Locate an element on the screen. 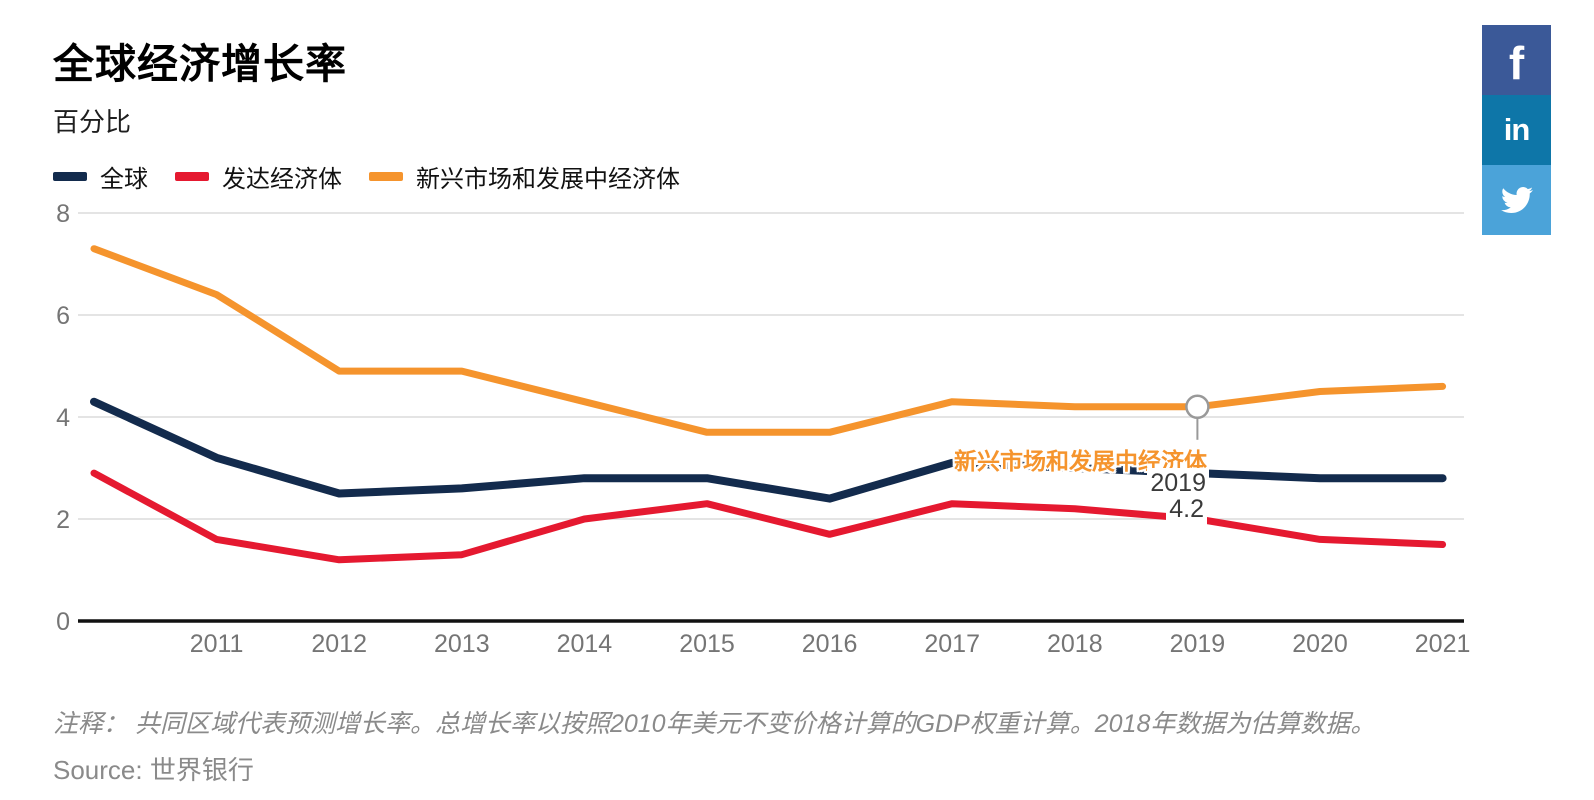  linkedin-share-button: in is located at coordinates (1516, 130).